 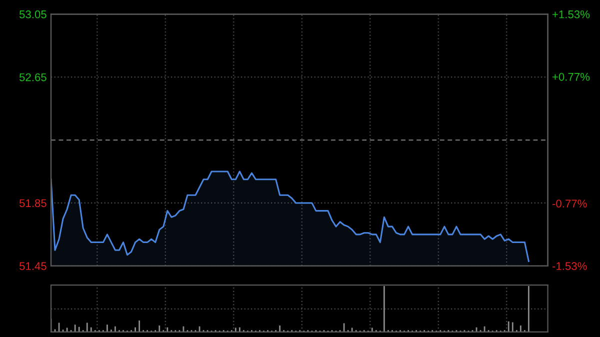 I want to click on y2-tick-label: +0.77%, so click(x=571, y=76).